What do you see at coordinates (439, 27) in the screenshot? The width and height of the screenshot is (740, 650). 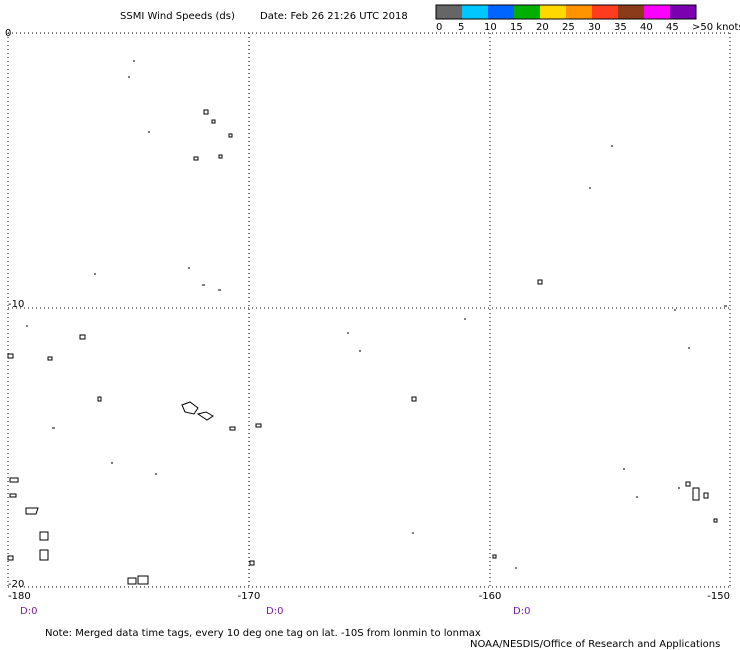 I see `colorbar-label: 0` at bounding box center [439, 27].